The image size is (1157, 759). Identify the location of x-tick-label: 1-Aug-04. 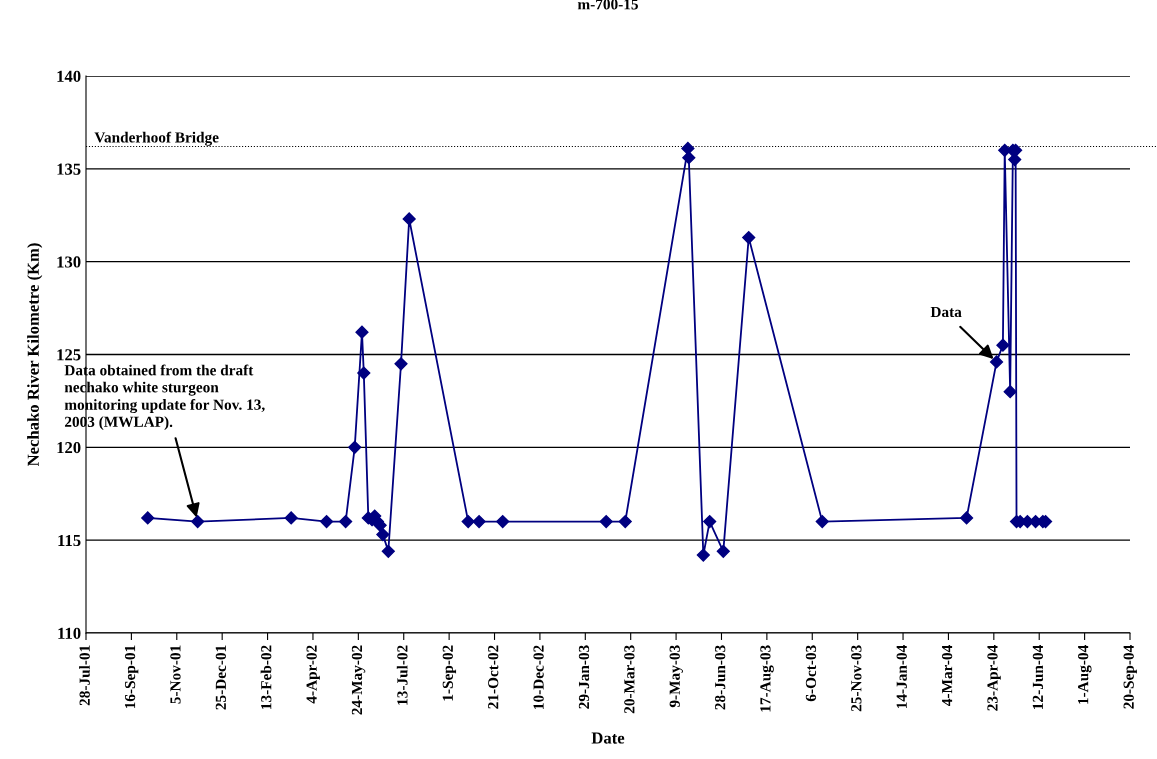
(1085, 674).